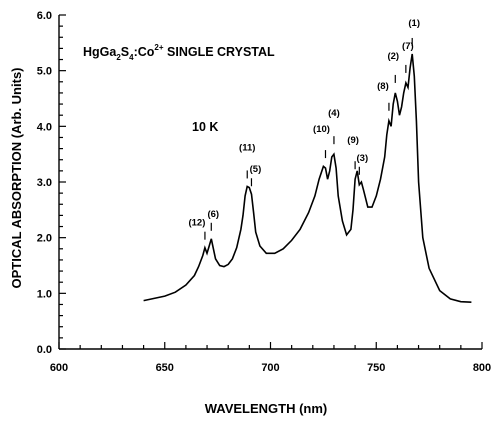 Image resolution: width=495 pixels, height=423 pixels. Describe the element at coordinates (270, 368) in the screenshot. I see `x-tick-label: 700` at that location.